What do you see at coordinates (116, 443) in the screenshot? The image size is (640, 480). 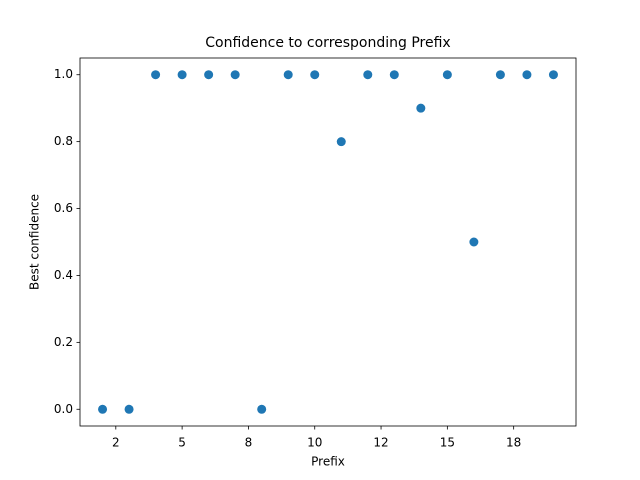 I see `x-tick-label: 2` at bounding box center [116, 443].